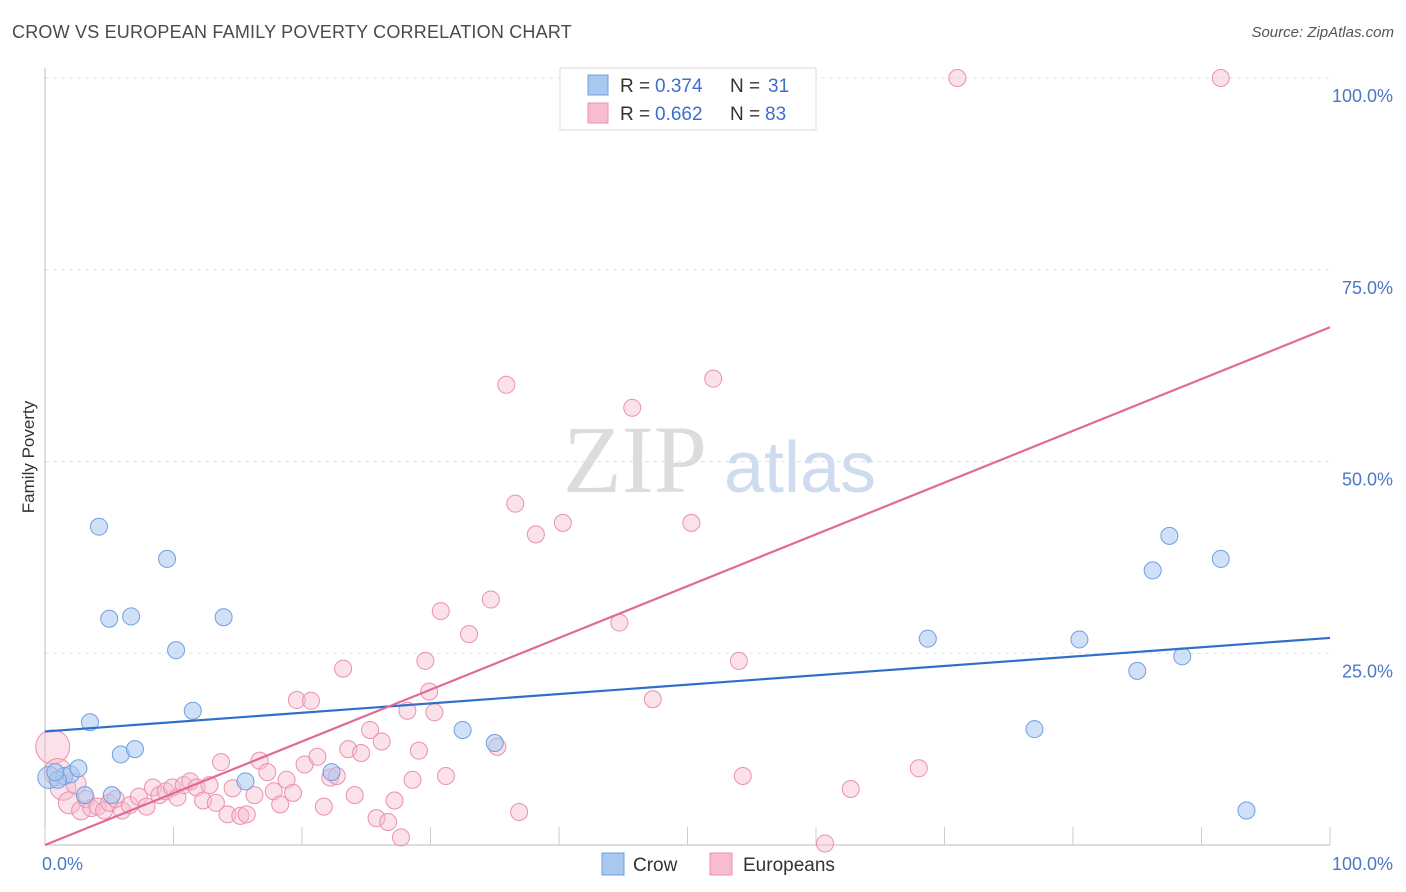  What do you see at coordinates (679, 86) in the screenshot?
I see `legend-crow-r-value: 0.374` at bounding box center [679, 86].